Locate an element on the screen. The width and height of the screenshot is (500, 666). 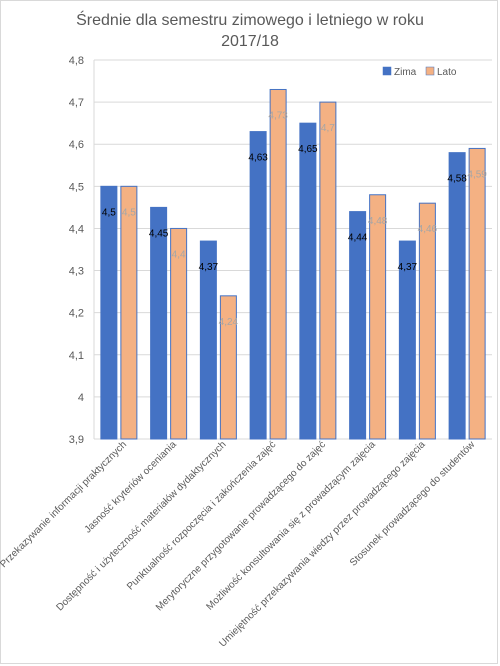
data-label-zima: 4,58 is located at coordinates (457, 179).